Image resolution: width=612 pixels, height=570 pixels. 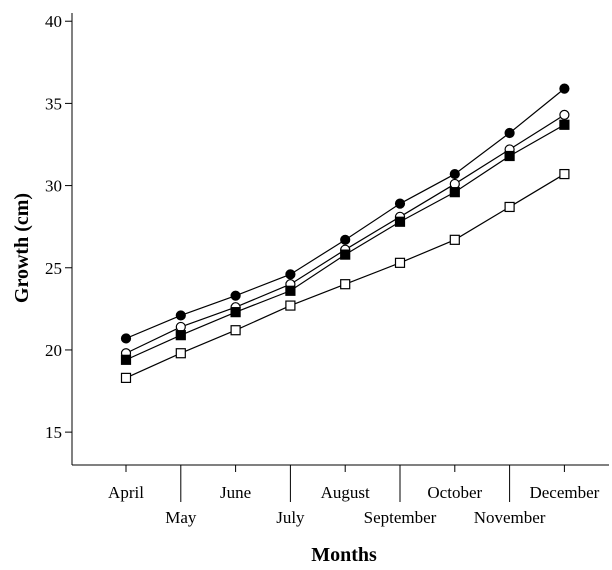 What do you see at coordinates (345, 492) in the screenshot?
I see `x-tick-label: August` at bounding box center [345, 492].